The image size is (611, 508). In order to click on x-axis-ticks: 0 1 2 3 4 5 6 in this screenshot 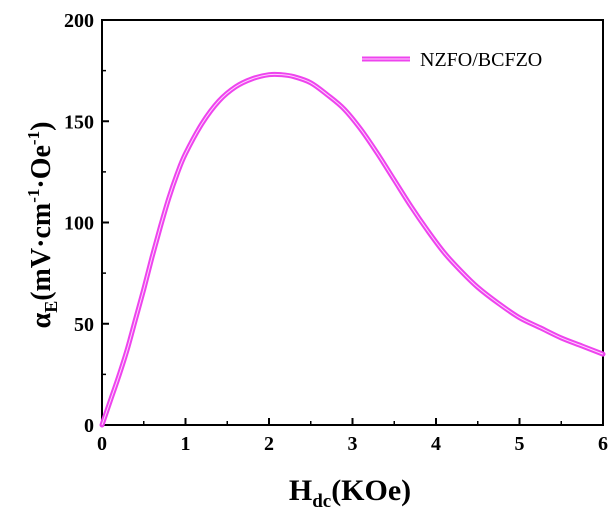, I will do `click(352, 436)`.